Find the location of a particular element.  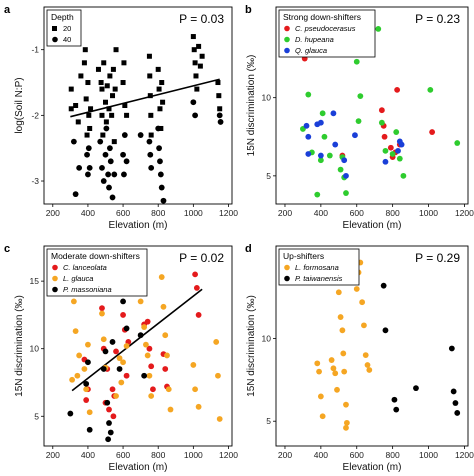

y-tick-label: 5 is located at coordinates (268, 176).